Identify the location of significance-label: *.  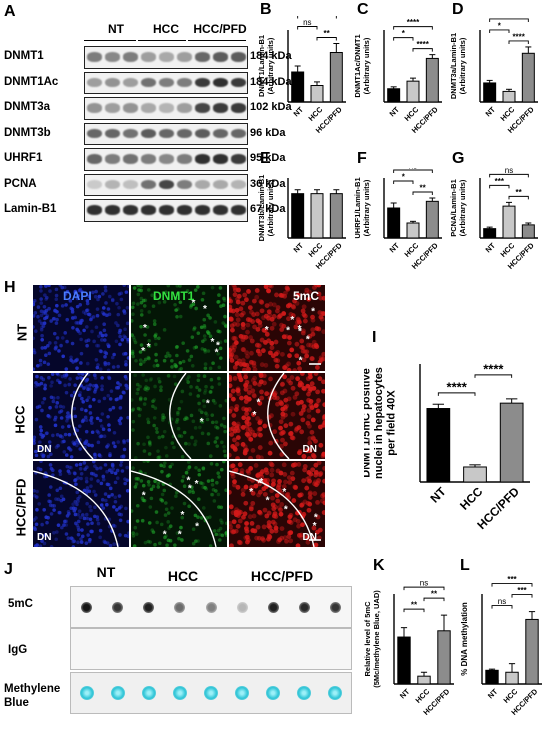
(404, 33).